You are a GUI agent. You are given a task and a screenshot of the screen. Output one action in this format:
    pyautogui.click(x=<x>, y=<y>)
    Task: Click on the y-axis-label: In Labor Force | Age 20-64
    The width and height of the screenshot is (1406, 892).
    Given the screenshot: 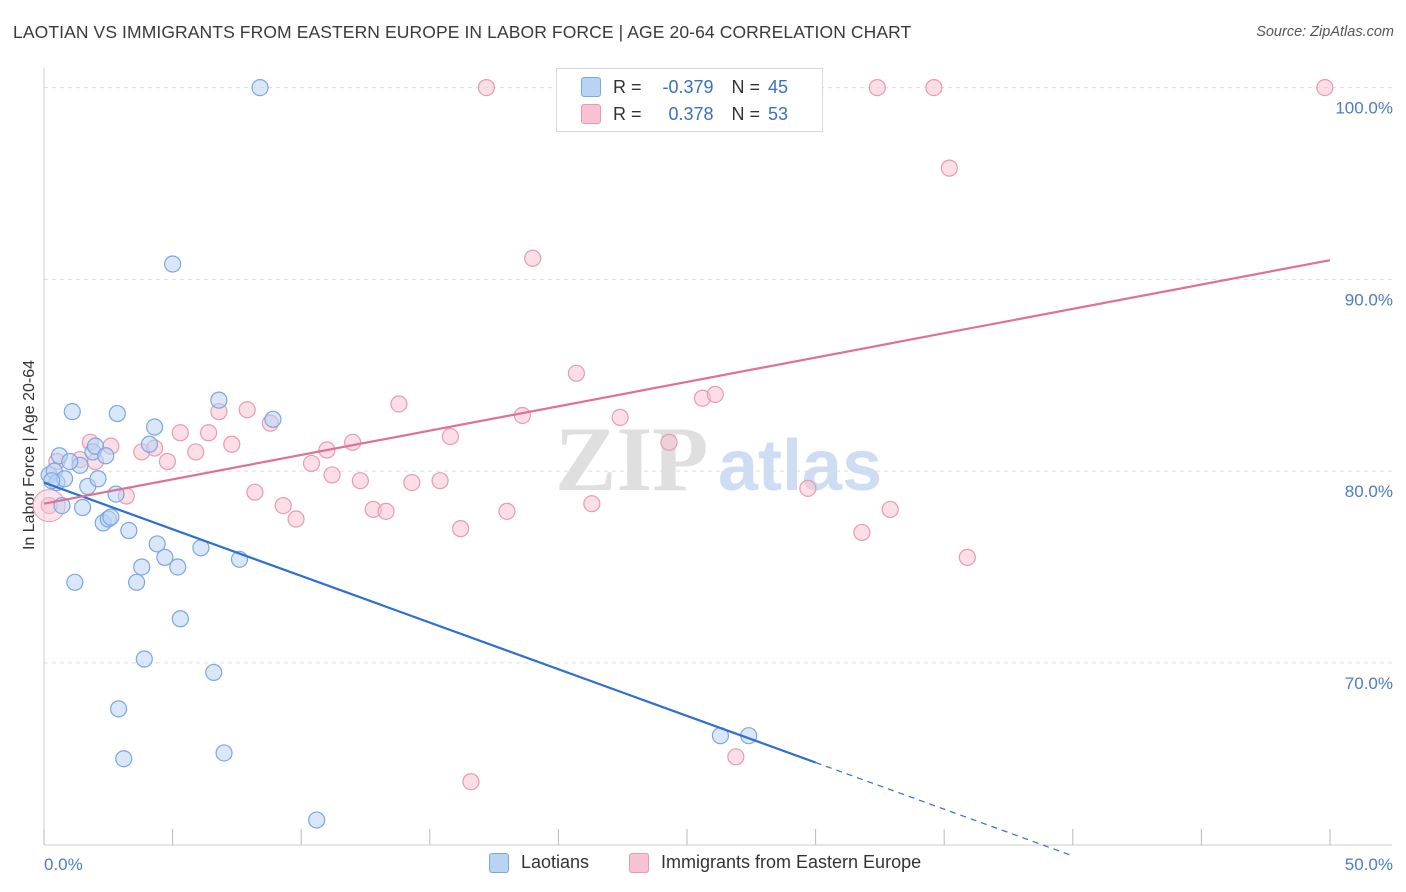 What is the action you would take?
    pyautogui.click(x=29, y=455)
    